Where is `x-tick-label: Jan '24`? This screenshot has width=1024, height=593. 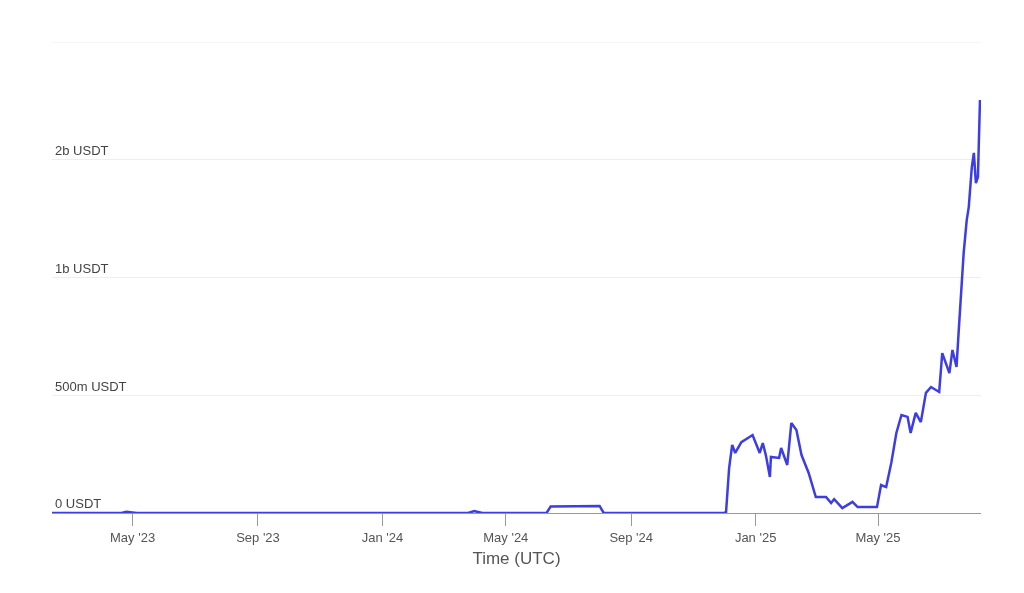 x-tick-label: Jan '24 is located at coordinates (382, 537).